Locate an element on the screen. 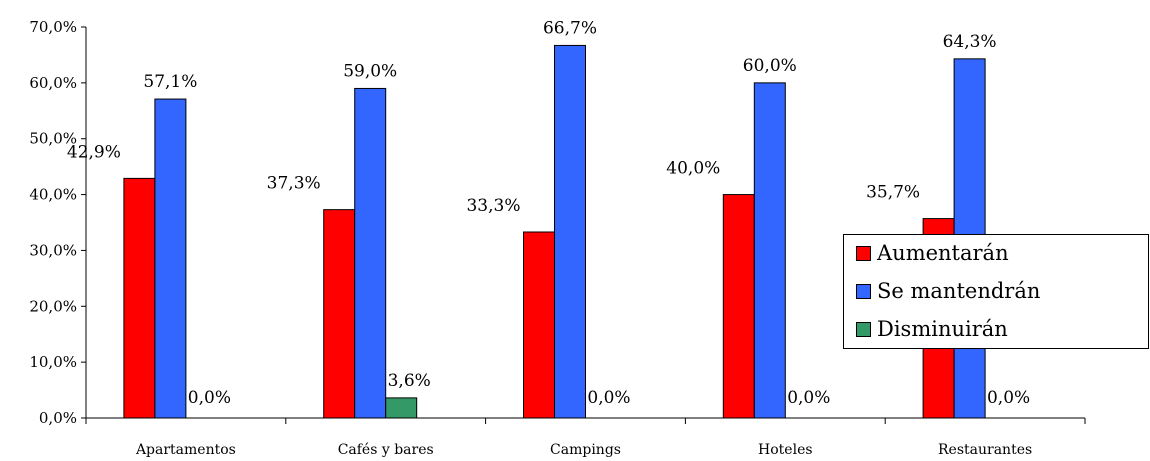  x-category-label: Apartamentos is located at coordinates (185, 450).